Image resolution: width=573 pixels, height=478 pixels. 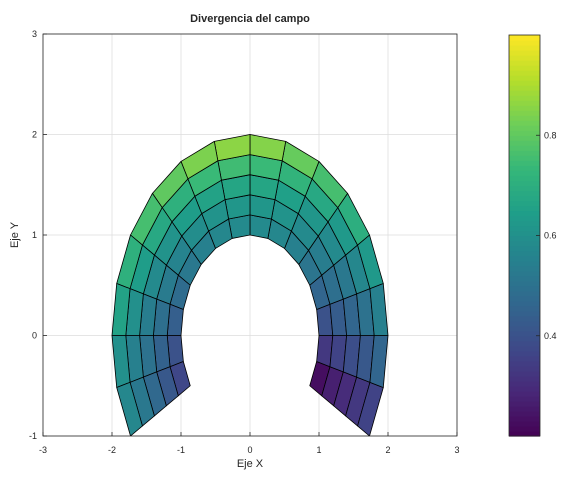 I want to click on x-tick-label: 3, so click(x=456, y=450).